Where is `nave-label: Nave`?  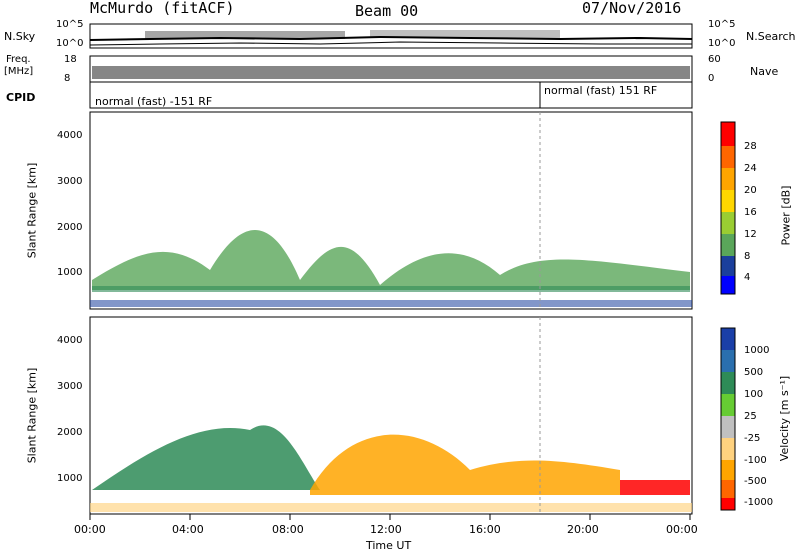 nave-label: Nave is located at coordinates (764, 71).